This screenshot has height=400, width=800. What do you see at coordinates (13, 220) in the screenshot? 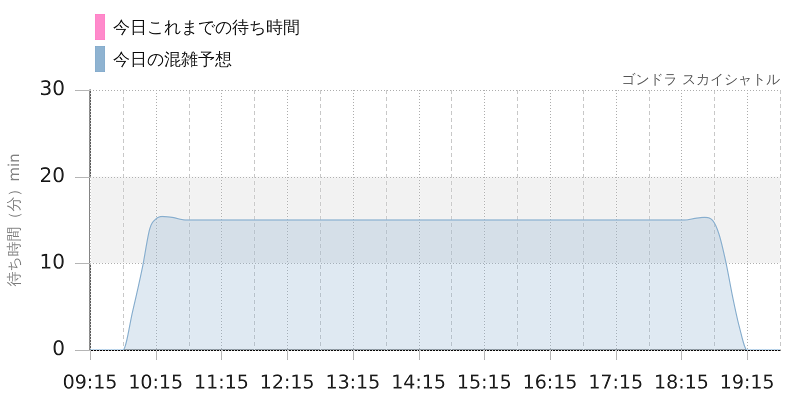
I see `y-axis-title: 待ち時間（分）min` at bounding box center [13, 220].